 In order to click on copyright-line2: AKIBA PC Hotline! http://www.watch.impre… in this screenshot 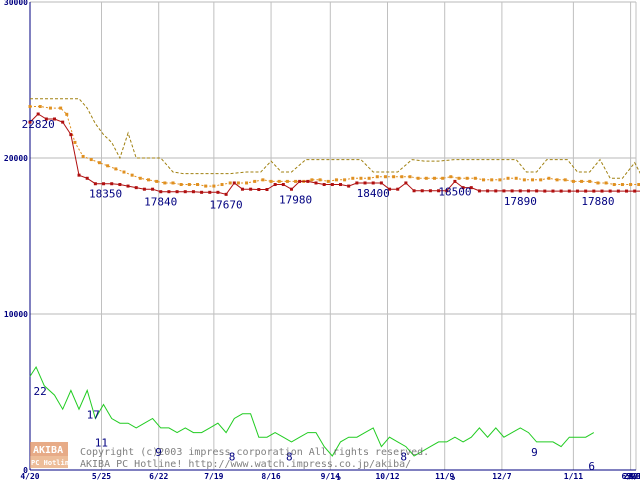, I will do `click(245, 464)`.